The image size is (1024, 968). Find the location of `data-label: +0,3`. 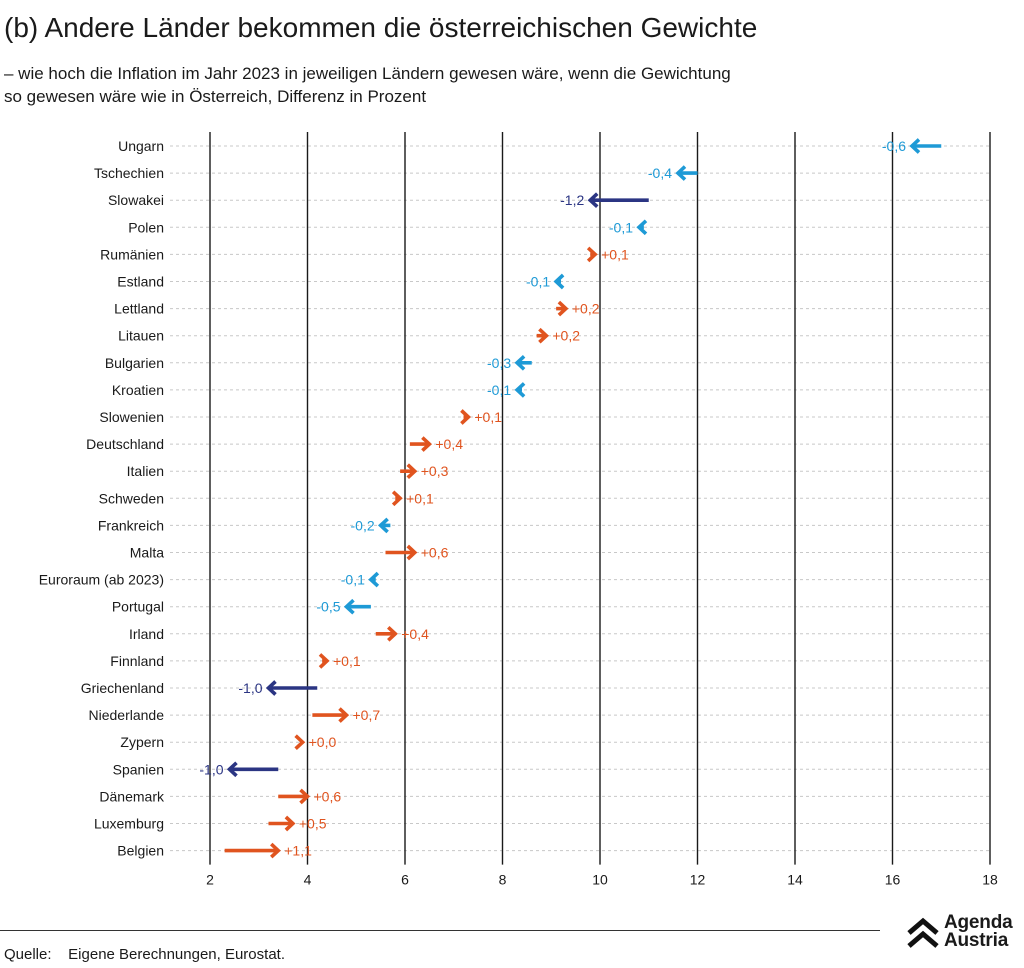

data-label: +0,3 is located at coordinates (435, 471).